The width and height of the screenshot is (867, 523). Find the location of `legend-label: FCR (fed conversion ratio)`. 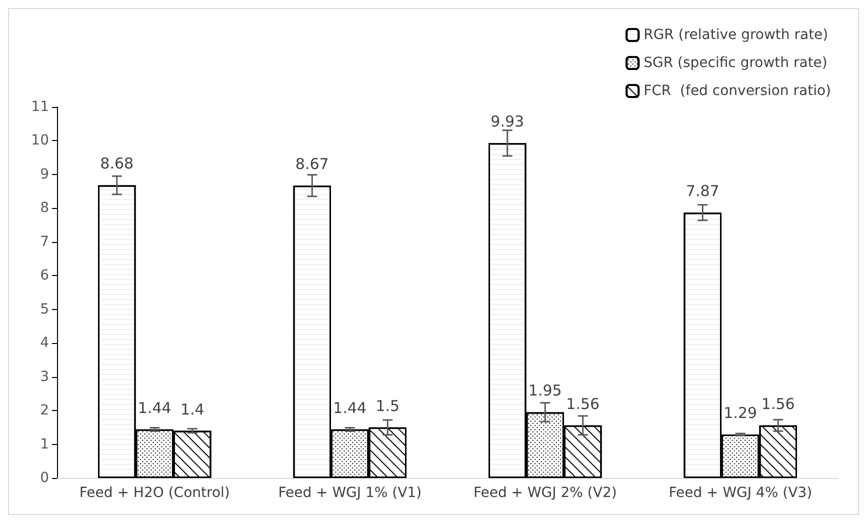

legend-label: FCR (fed conversion ratio) is located at coordinates (738, 91).